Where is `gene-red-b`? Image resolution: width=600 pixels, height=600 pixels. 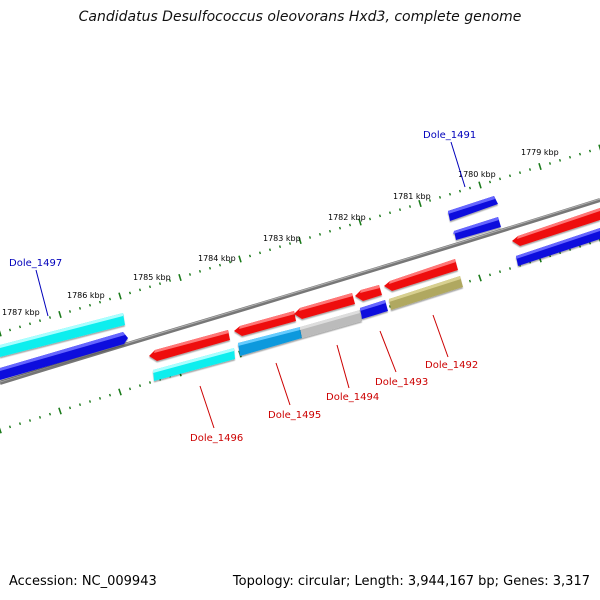
gene-red-b is located at coordinates (265, 323).